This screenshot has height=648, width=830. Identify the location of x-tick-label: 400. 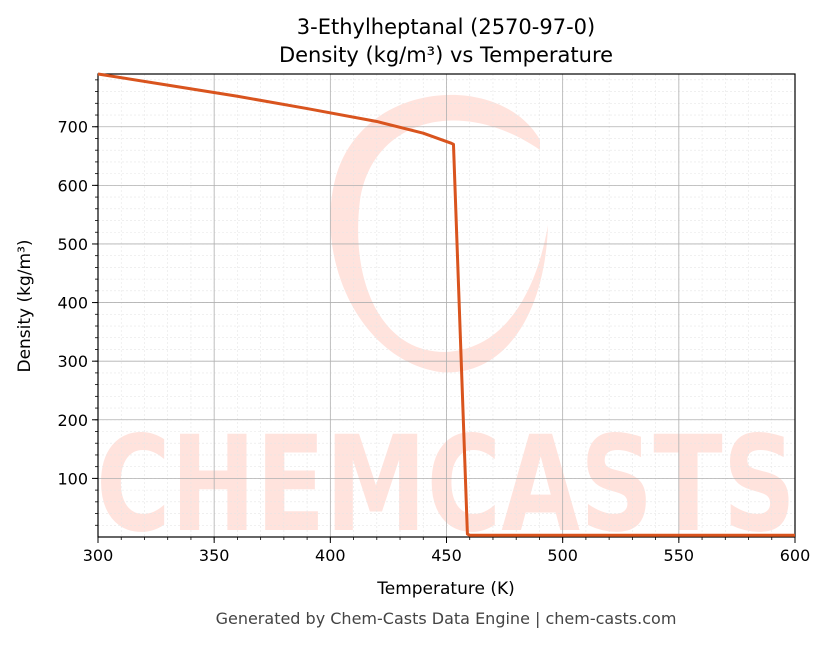
(330, 555).